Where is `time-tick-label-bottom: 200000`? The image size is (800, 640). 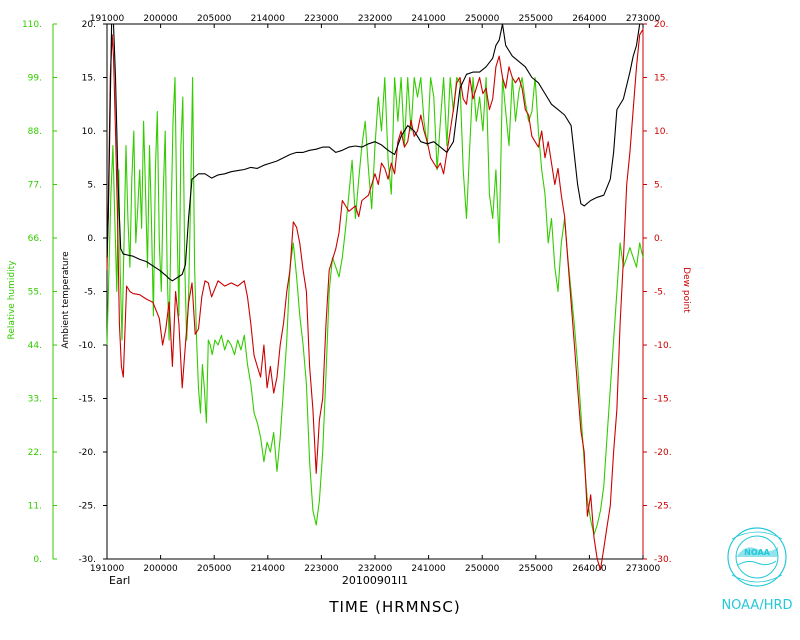
time-tick-label-bottom: 200000 is located at coordinates (160, 569).